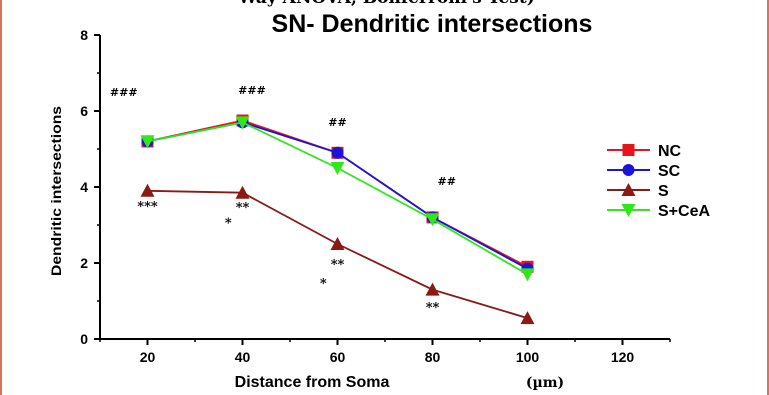 This screenshot has width=769, height=395. What do you see at coordinates (663, 191) in the screenshot?
I see `legend-label-s: S` at bounding box center [663, 191].